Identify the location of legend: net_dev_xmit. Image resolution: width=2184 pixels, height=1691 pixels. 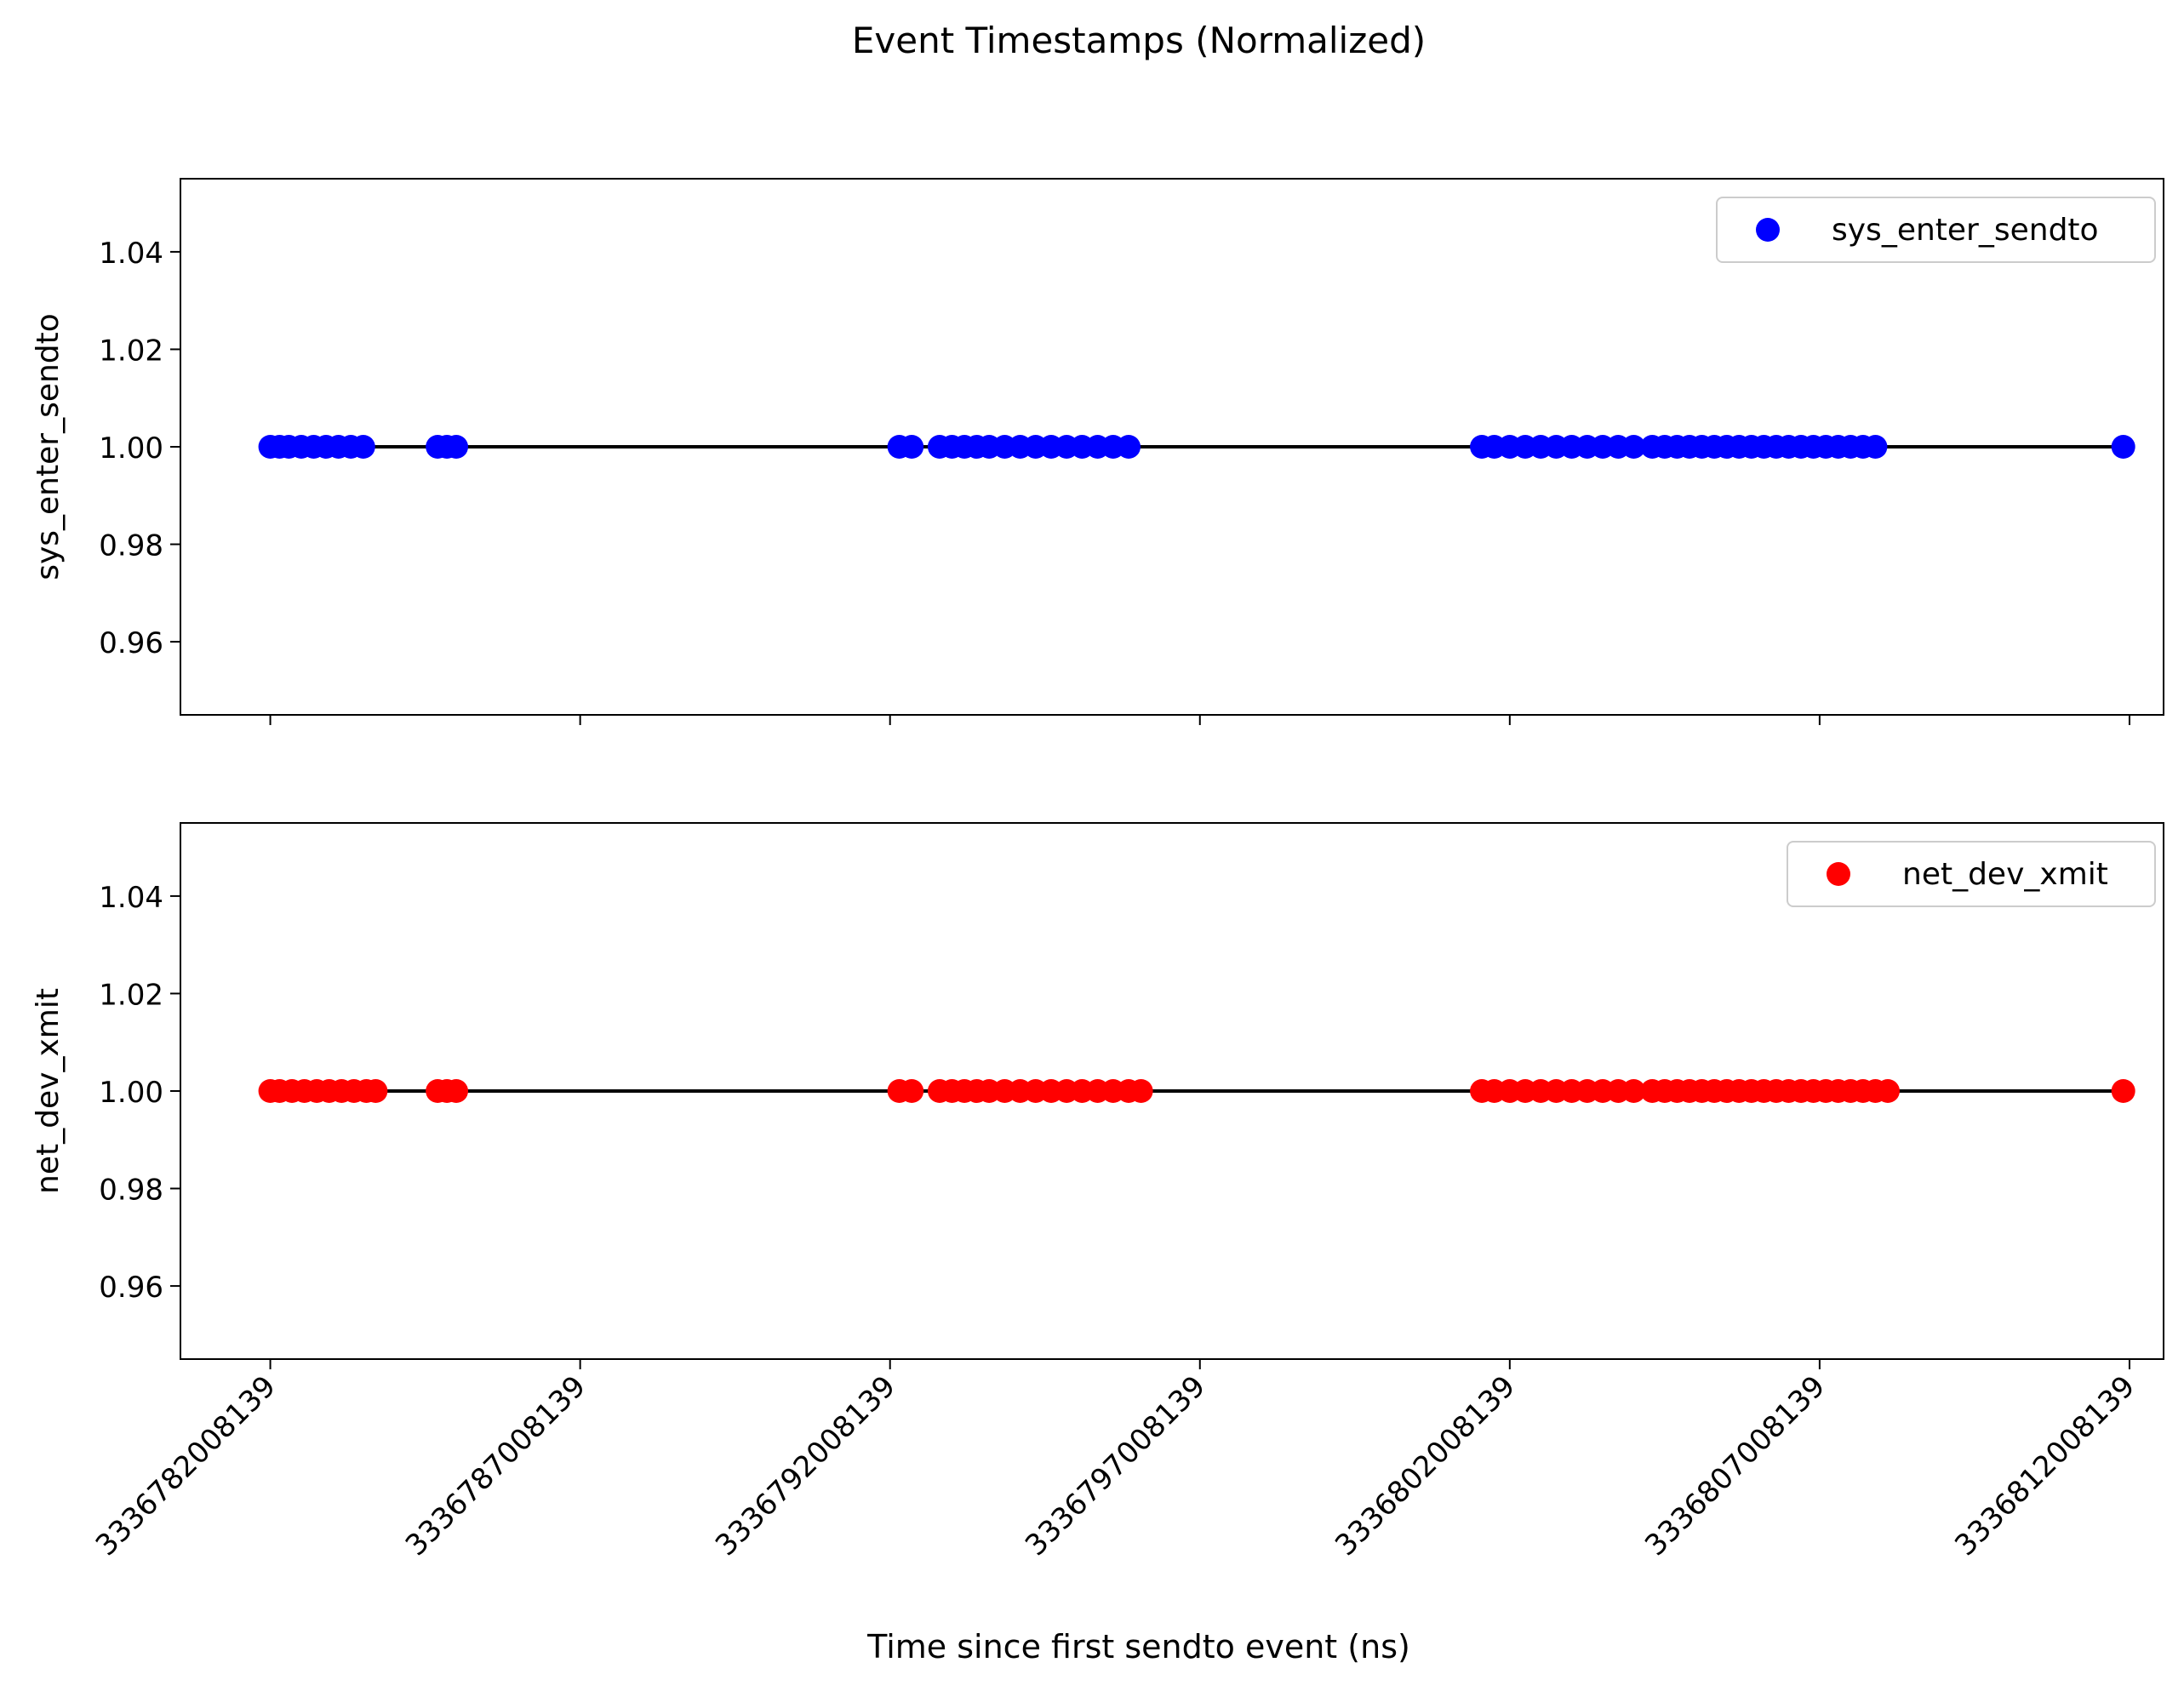
(1971, 874).